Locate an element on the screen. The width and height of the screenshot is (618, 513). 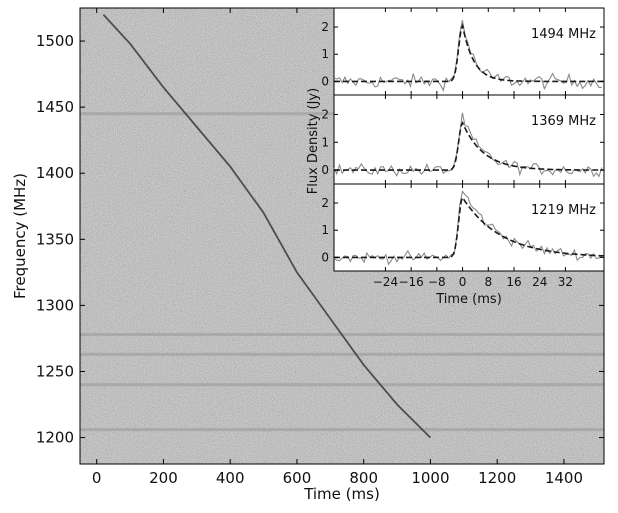
inset-x-tick-label: −24 is located at coordinates (385, 282).